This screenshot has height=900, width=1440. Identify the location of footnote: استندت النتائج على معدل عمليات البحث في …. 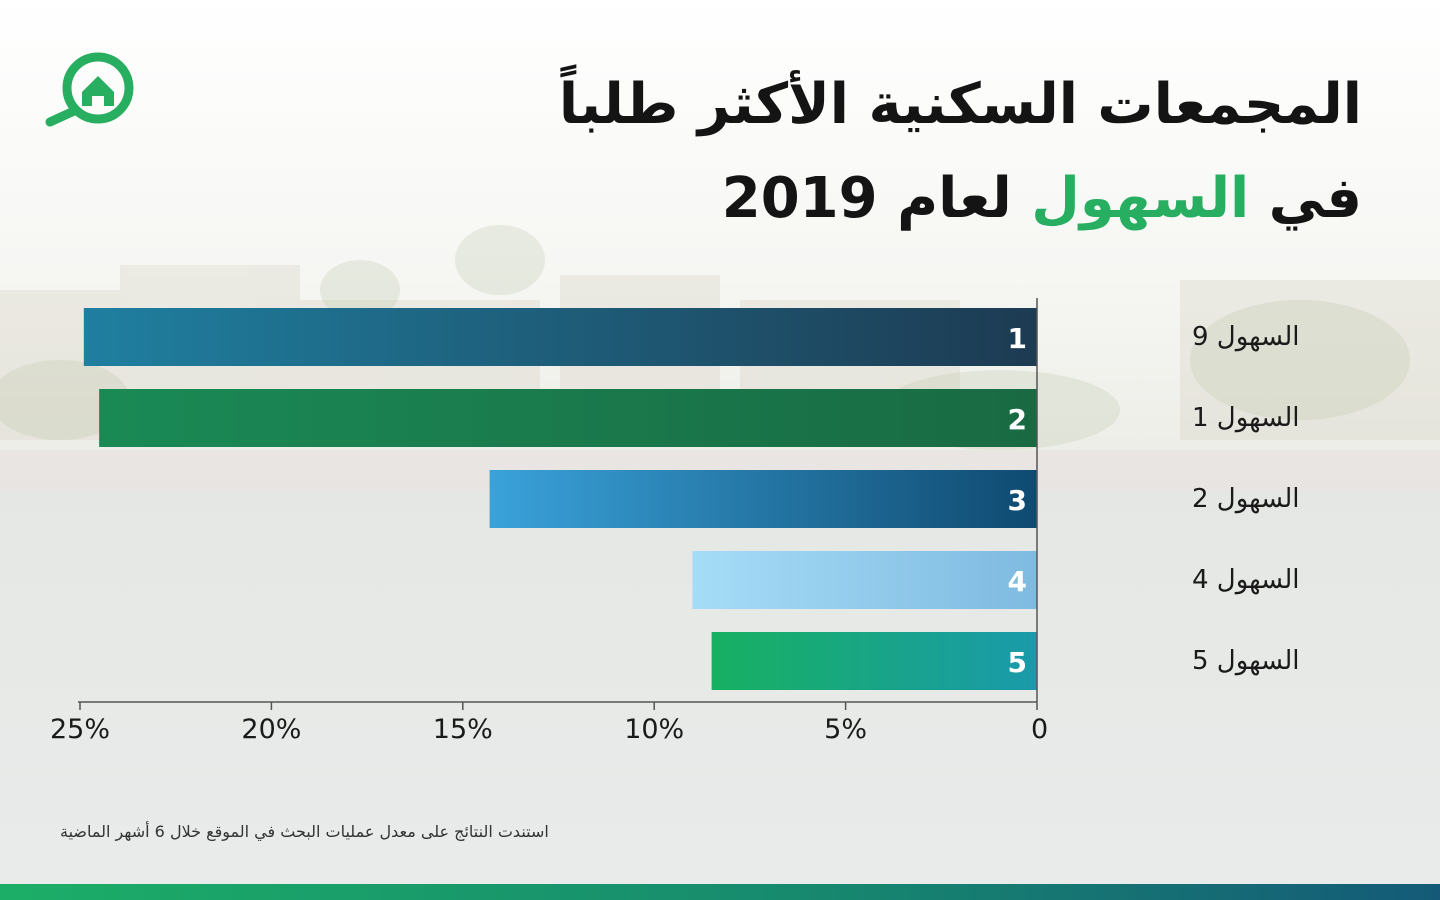
(304, 831).